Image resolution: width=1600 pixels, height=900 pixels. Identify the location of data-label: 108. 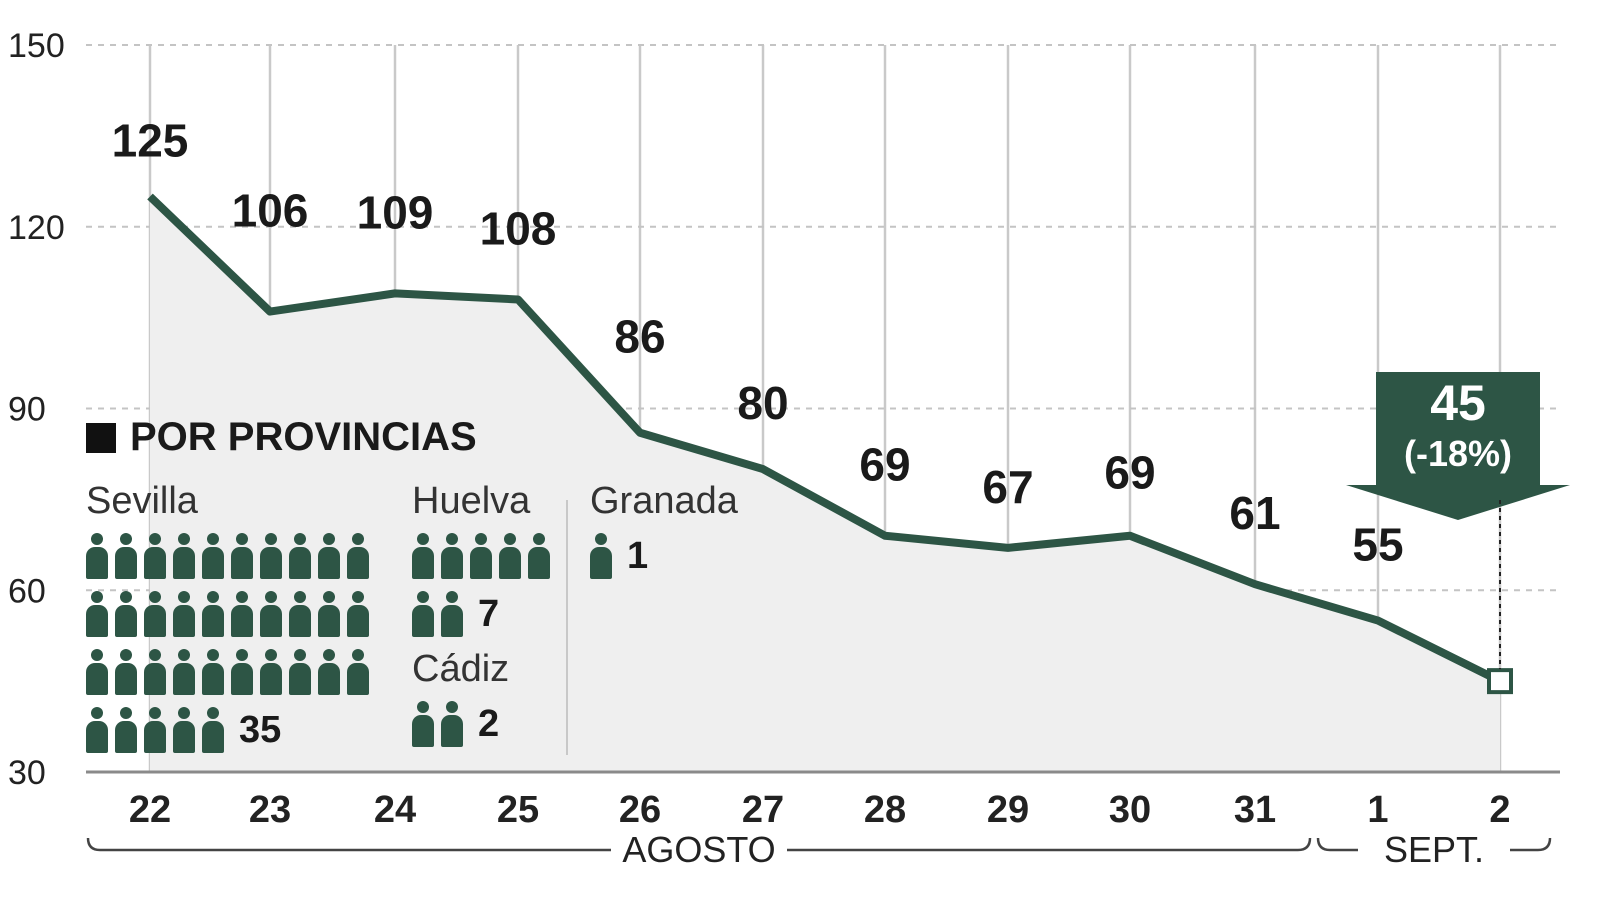
(518, 228).